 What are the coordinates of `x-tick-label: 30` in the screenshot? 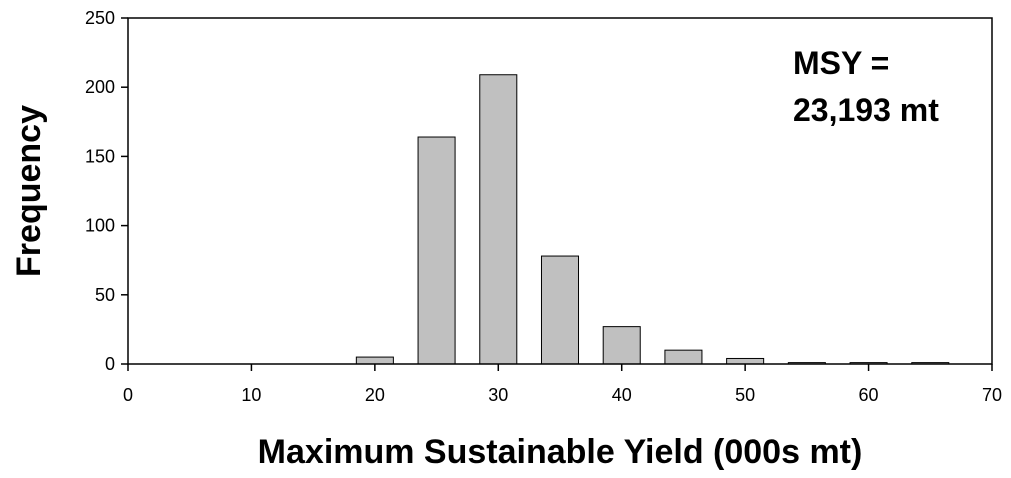 It's located at (498, 395).